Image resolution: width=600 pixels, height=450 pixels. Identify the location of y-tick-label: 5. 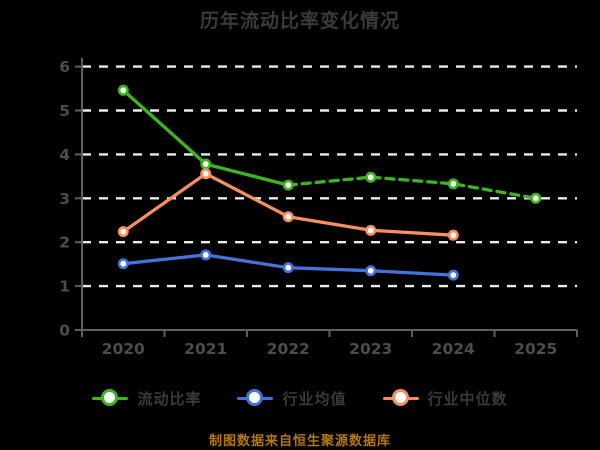
(64, 111).